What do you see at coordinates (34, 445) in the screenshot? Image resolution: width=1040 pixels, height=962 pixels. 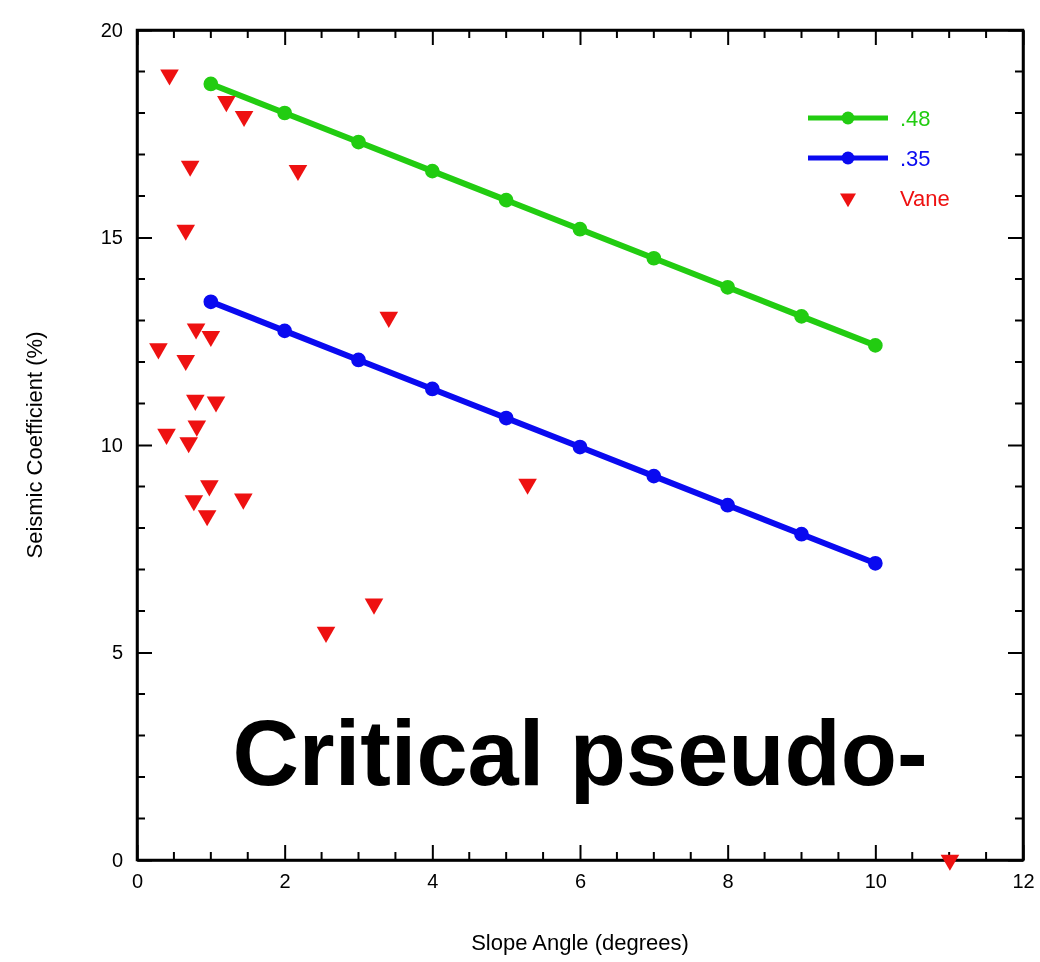 I see `y-axis-title: Seismic Coefficient (%)` at bounding box center [34, 445].